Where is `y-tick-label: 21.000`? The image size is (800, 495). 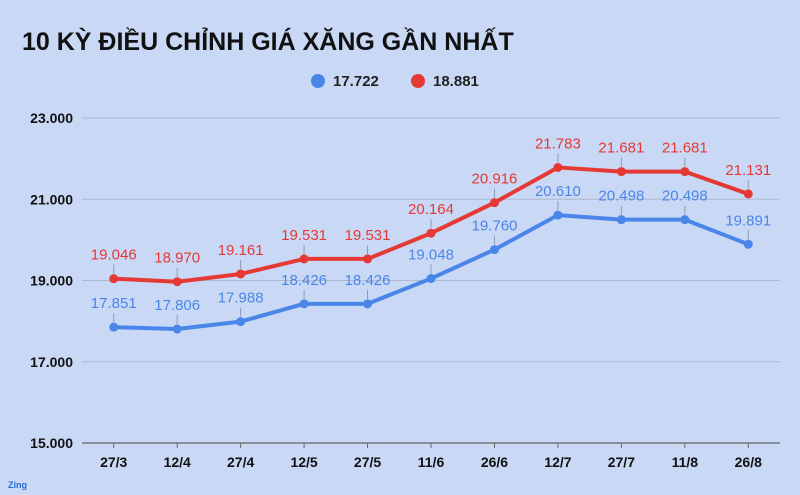
y-tick-label: 21.000 is located at coordinates (51, 199).